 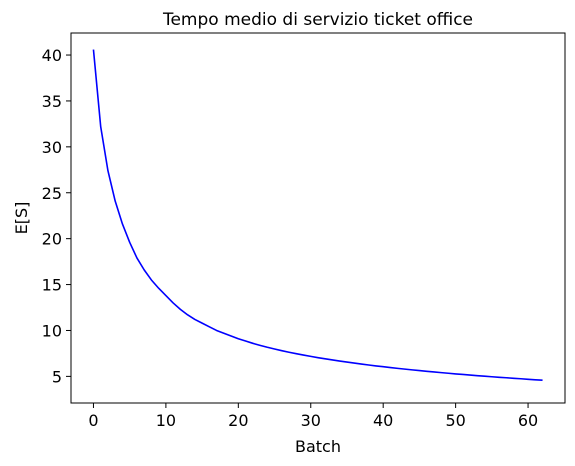 I want to click on x-tick-label: 40, so click(x=383, y=420).